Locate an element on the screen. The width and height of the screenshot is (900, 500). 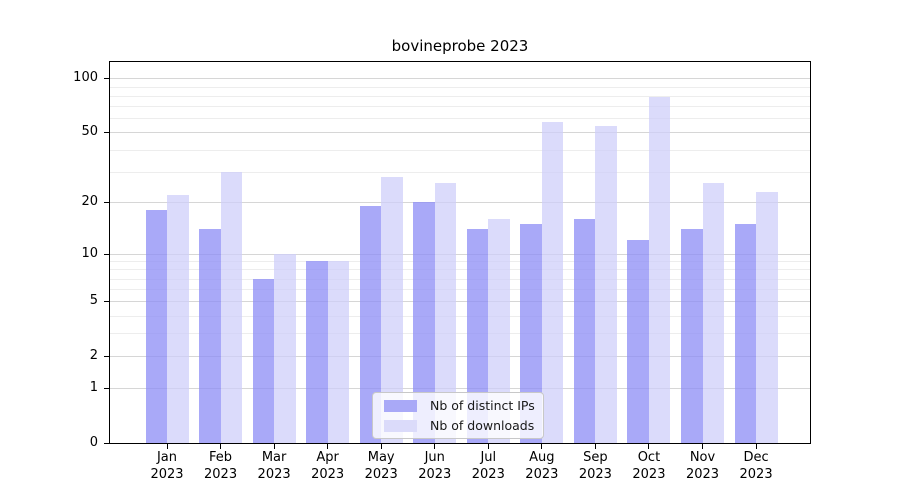
x-tick-label: Jul 2023 is located at coordinates (488, 466).